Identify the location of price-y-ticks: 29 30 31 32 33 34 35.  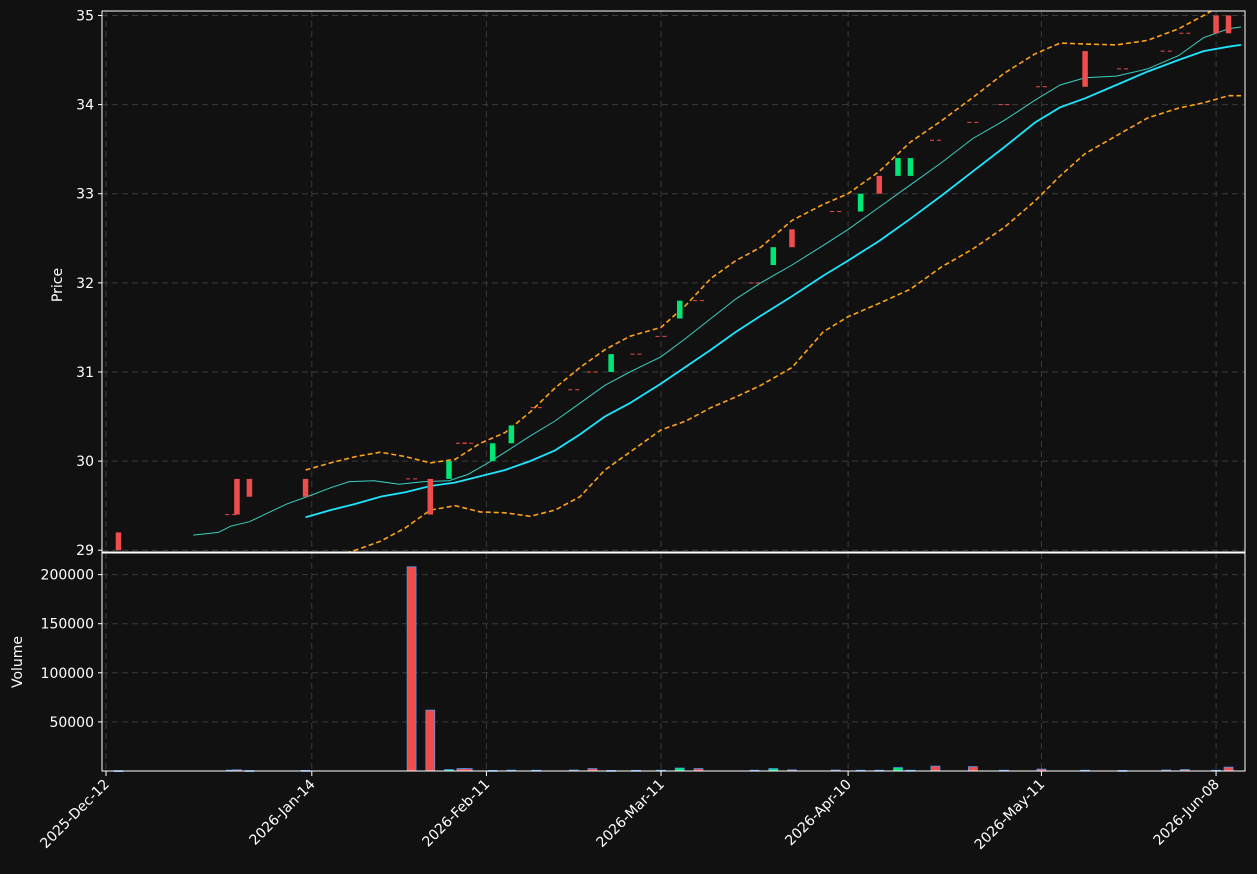
(89, 283).